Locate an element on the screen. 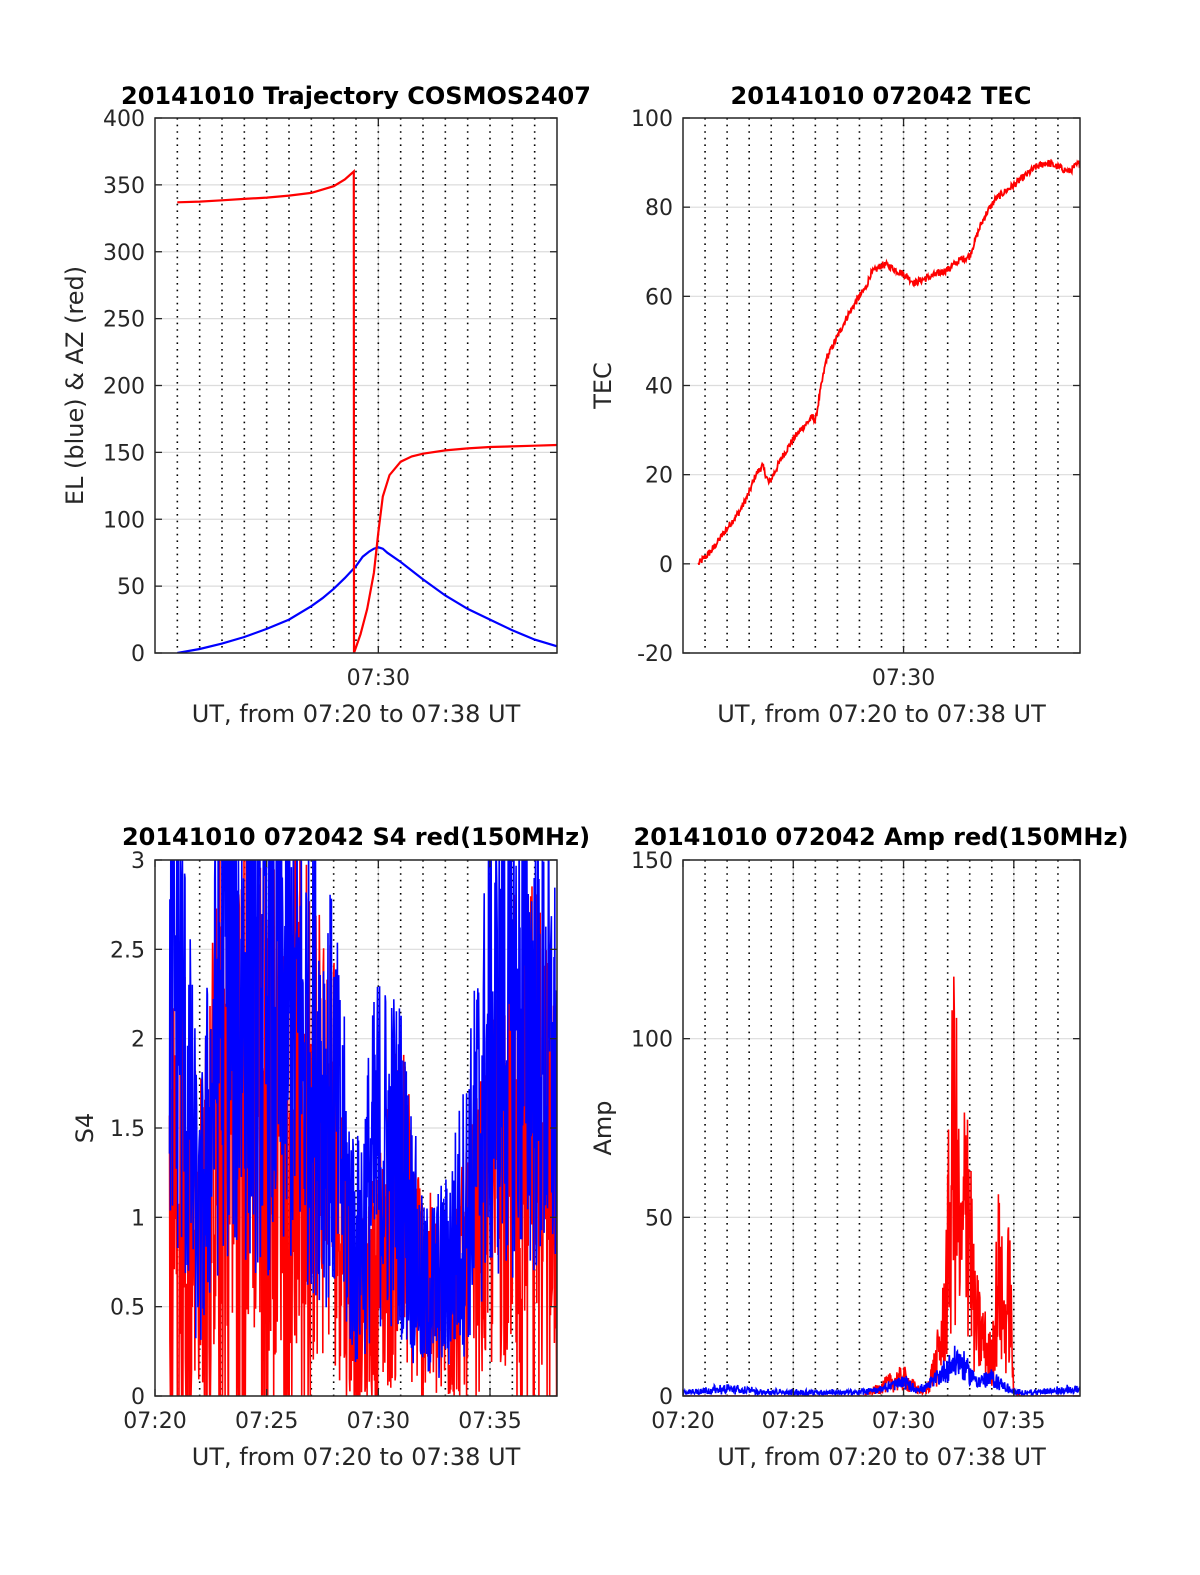 Image resolution: width=1200 pixels, height=1575 pixels. chart-title: 20141010 072042 TEC is located at coordinates (881, 96).